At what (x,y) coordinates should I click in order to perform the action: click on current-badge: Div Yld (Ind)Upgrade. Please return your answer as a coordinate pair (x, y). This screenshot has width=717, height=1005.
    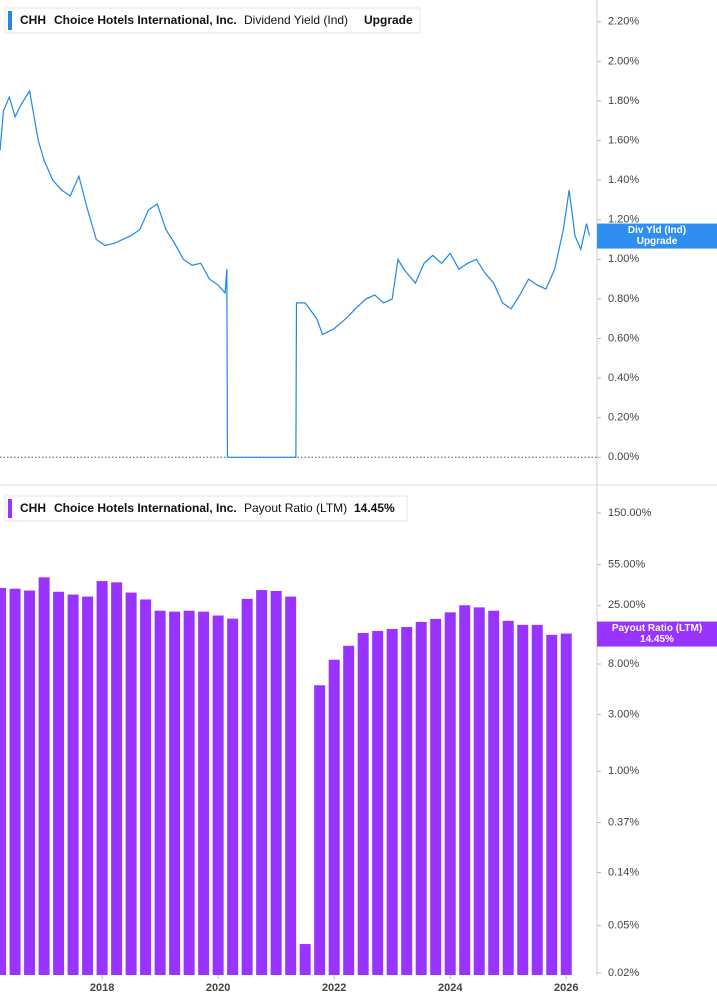
    Looking at the image, I should click on (657, 236).